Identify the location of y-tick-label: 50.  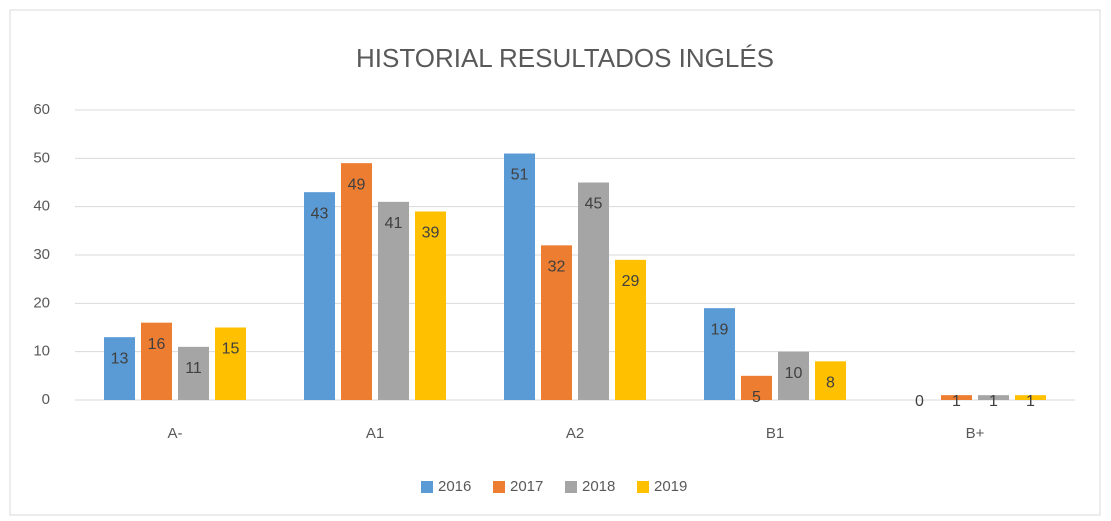
(41, 157).